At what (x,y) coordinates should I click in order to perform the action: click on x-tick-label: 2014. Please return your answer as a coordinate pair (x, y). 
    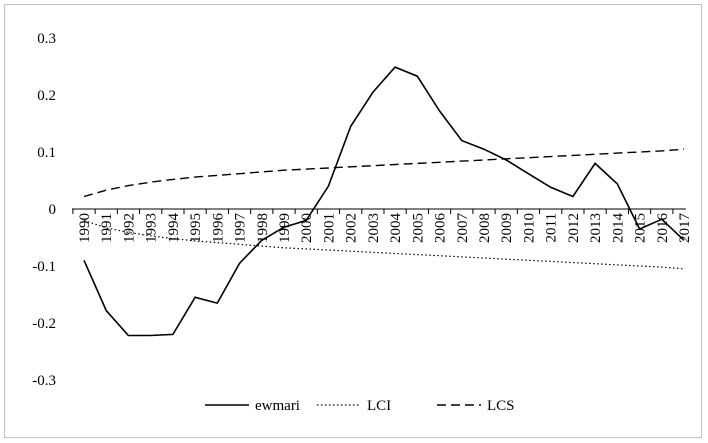
    Looking at the image, I should click on (618, 228).